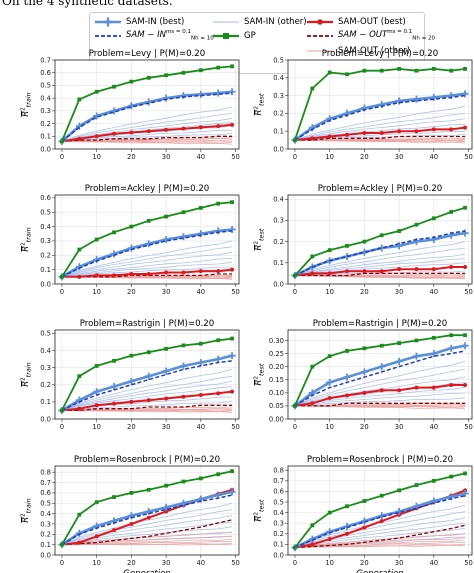 This screenshot has width=474, height=573. I want to click on y-tick-label: 0.4, so click(45, 227).